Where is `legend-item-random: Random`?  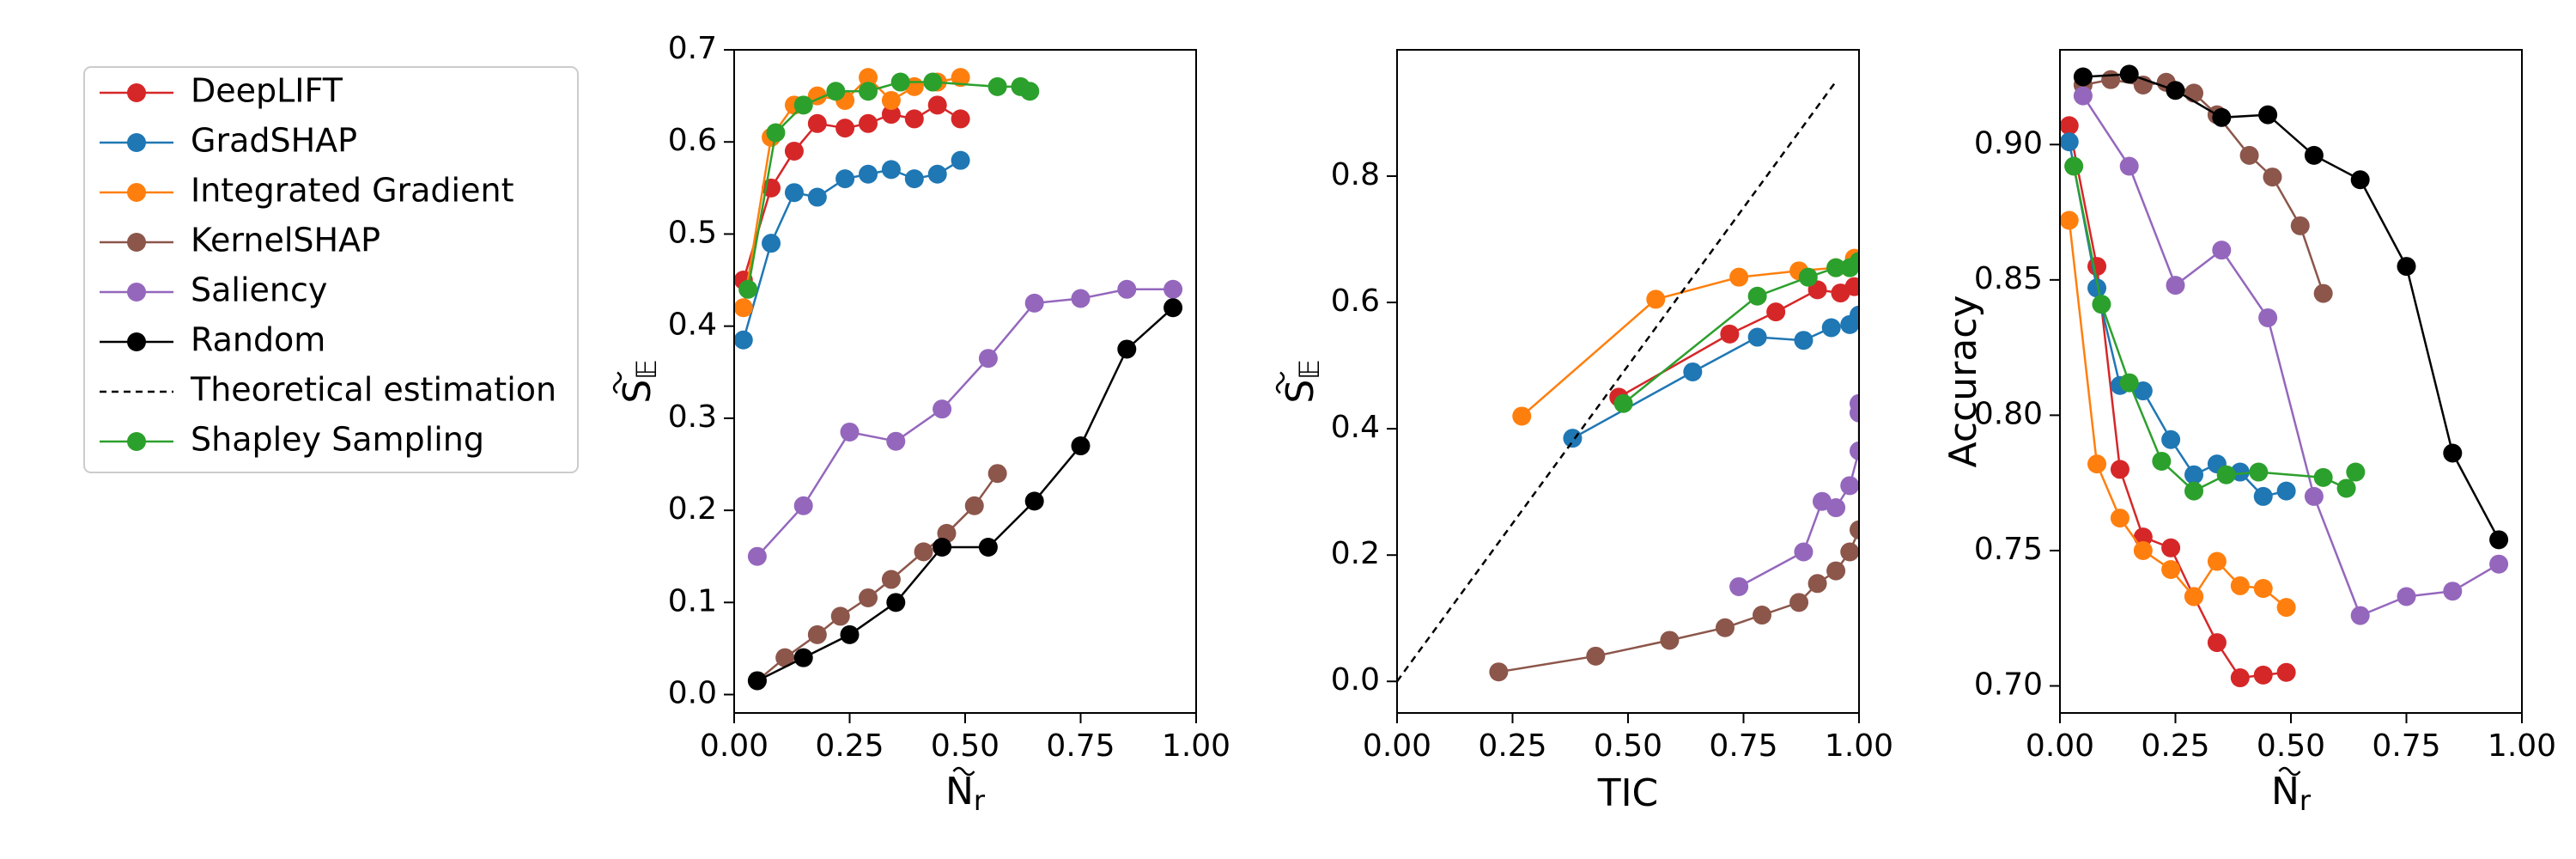
legend-item-random: Random is located at coordinates (213, 340).